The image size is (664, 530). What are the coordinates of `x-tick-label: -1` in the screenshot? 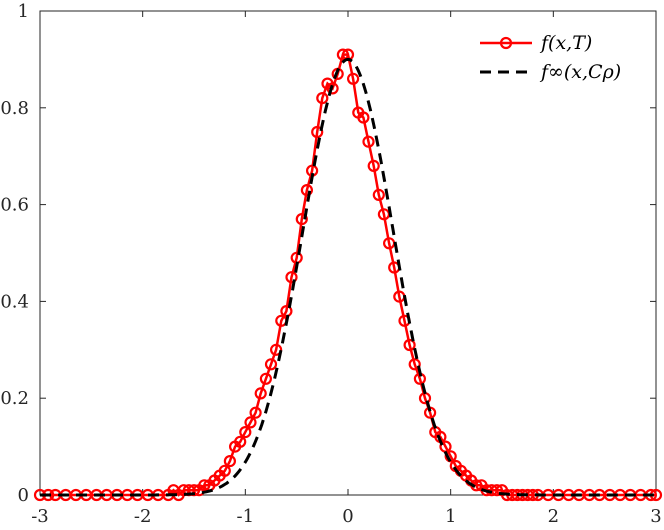 It's located at (246, 516).